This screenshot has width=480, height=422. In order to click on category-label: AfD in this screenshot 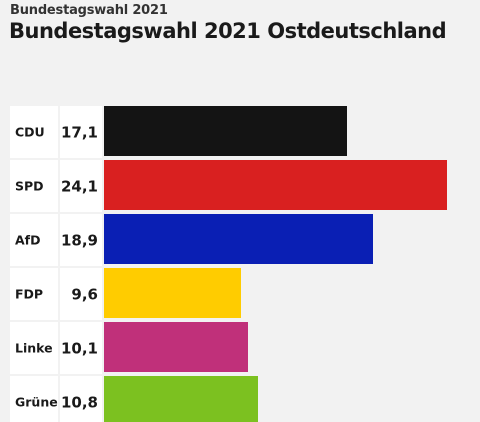, I will do `click(28, 240)`.